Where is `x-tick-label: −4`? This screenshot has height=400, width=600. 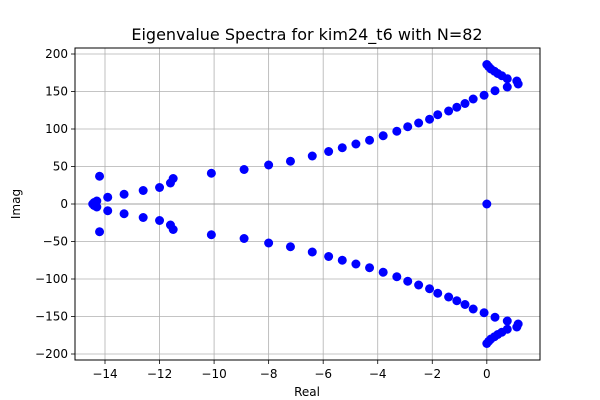 x-tick-label: −4 is located at coordinates (378, 374).